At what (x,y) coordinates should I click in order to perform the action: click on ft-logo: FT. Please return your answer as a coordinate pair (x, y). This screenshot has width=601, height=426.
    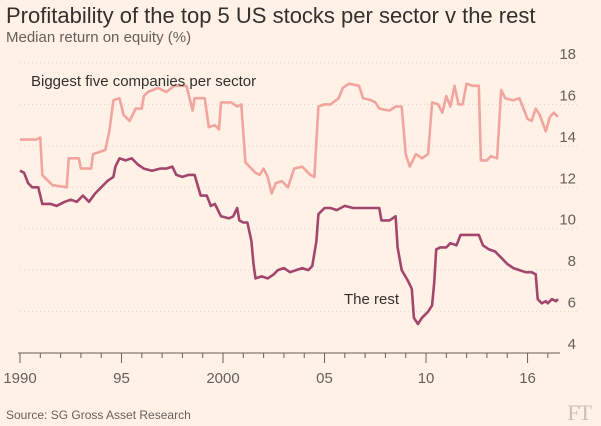
    Looking at the image, I should click on (579, 412).